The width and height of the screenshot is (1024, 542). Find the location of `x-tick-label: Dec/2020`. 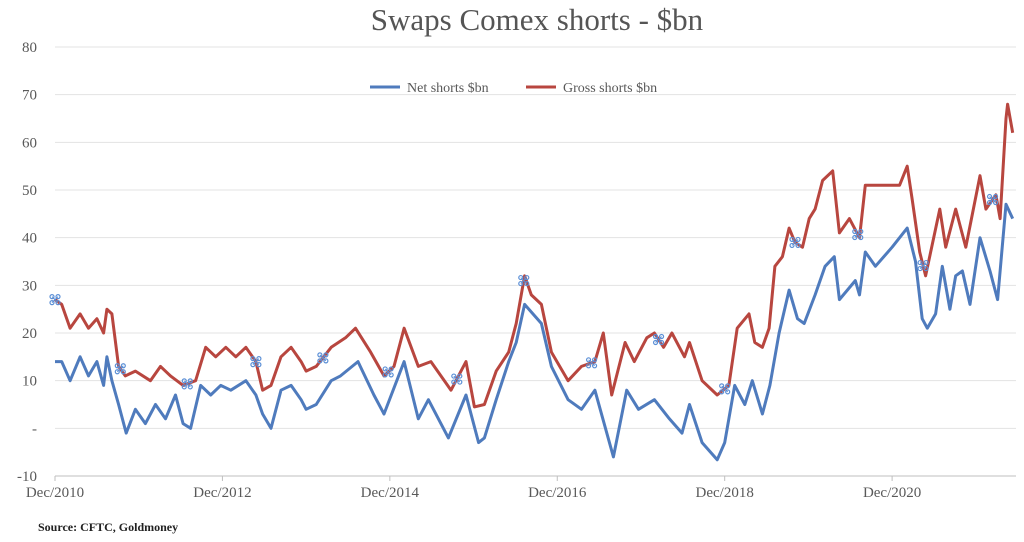

x-tick-label: Dec/2020 is located at coordinates (892, 493).